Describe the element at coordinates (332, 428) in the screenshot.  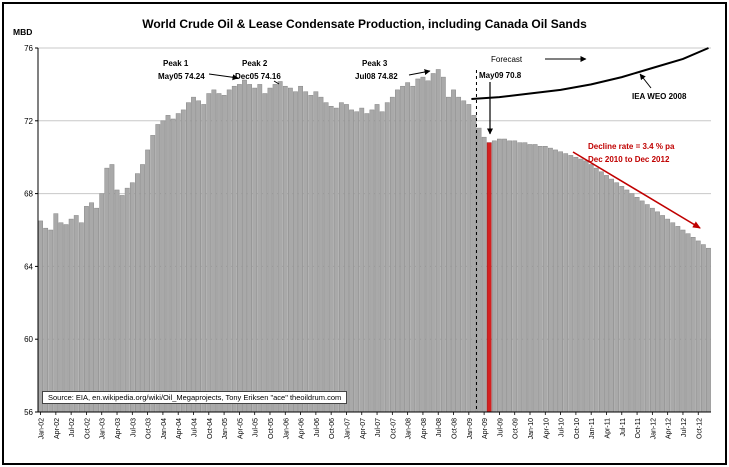
I see `x-tick-label: Oct-06` at that location.